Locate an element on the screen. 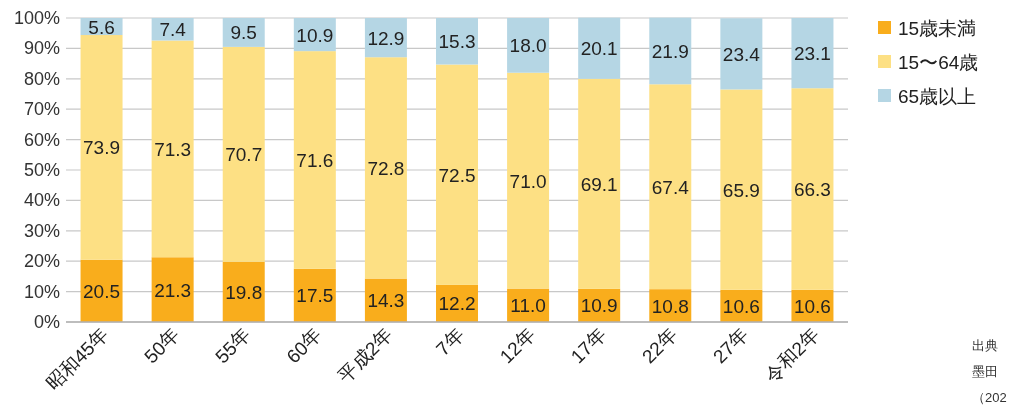 The image size is (1009, 412). x-tick-label: 令和2年 is located at coordinates (792, 355).